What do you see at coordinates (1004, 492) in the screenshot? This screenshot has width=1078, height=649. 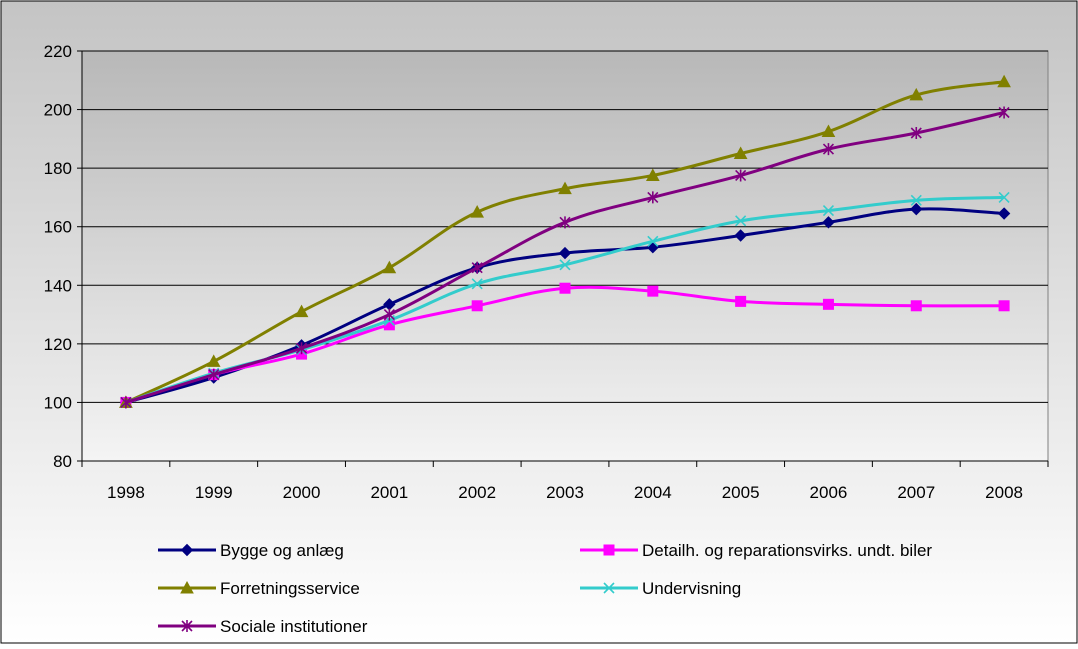 I see `x-tick-label: 2008` at bounding box center [1004, 492].